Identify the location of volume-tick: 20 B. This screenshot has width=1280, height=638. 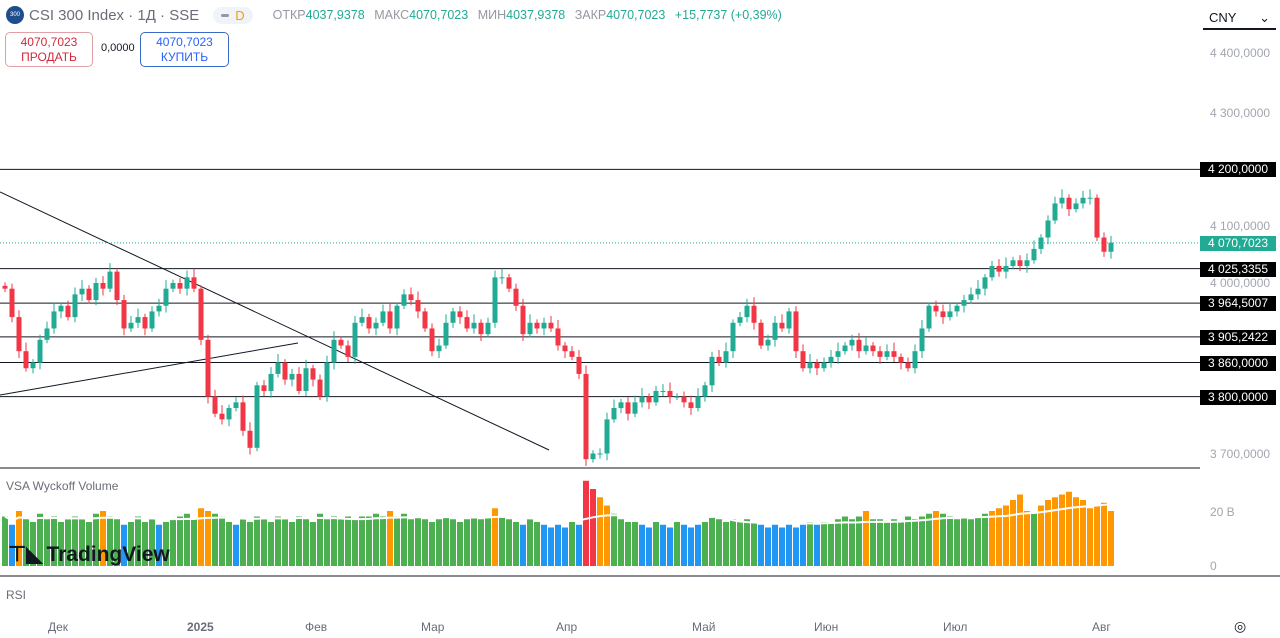
(1222, 512).